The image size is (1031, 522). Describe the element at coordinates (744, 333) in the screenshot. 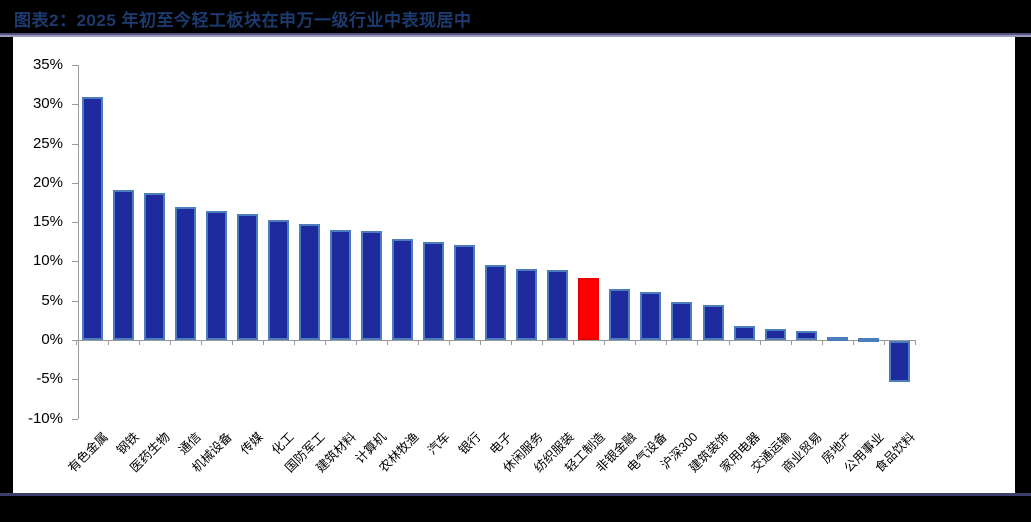

I see `bar-家用电器` at that location.